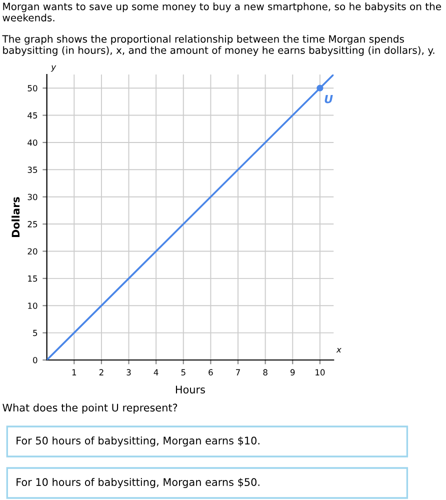 This screenshot has width=446, height=500. I want to click on x-tick-label: 2, so click(101, 372).